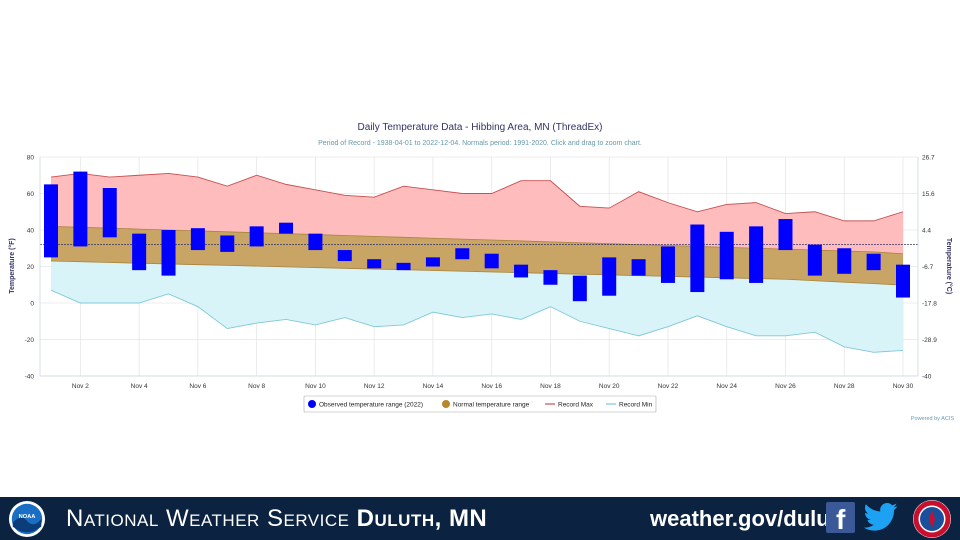 Image resolution: width=960 pixels, height=540 pixels. What do you see at coordinates (256, 386) in the screenshot?
I see `x-tick-label: Nov 8` at bounding box center [256, 386].